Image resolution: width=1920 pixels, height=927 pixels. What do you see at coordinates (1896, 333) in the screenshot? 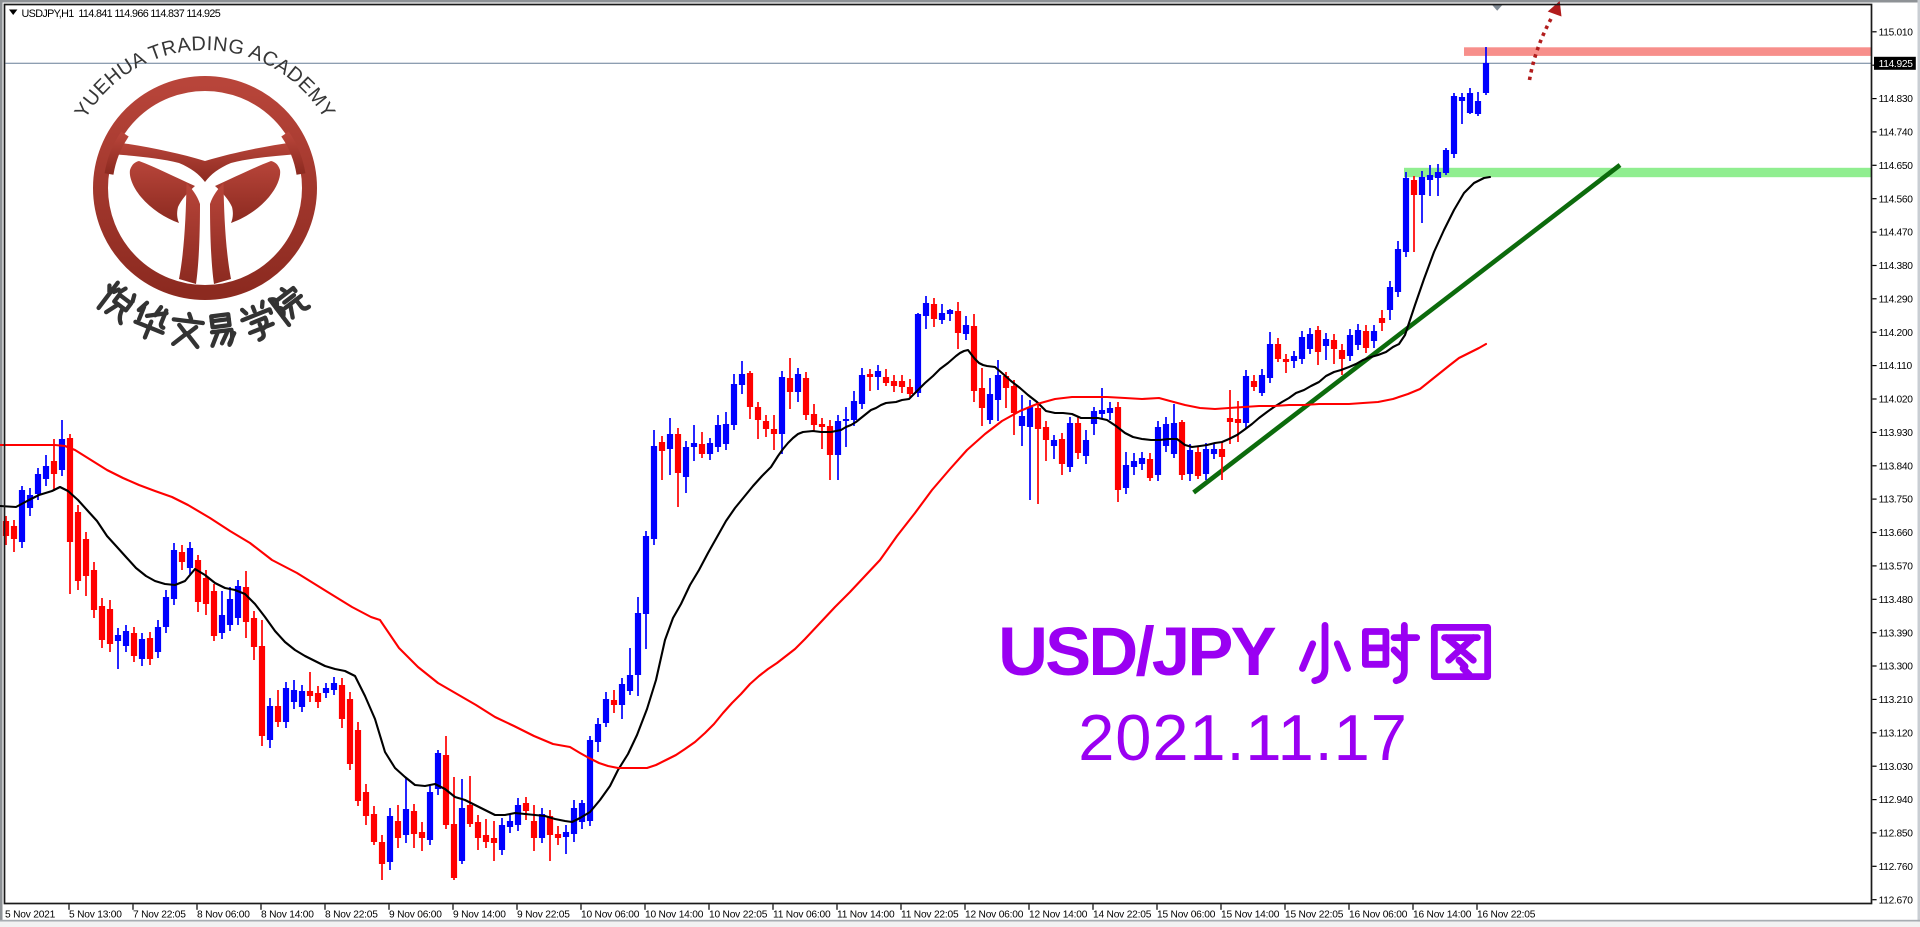
I see `svg-text: 114.200` at bounding box center [1896, 333].